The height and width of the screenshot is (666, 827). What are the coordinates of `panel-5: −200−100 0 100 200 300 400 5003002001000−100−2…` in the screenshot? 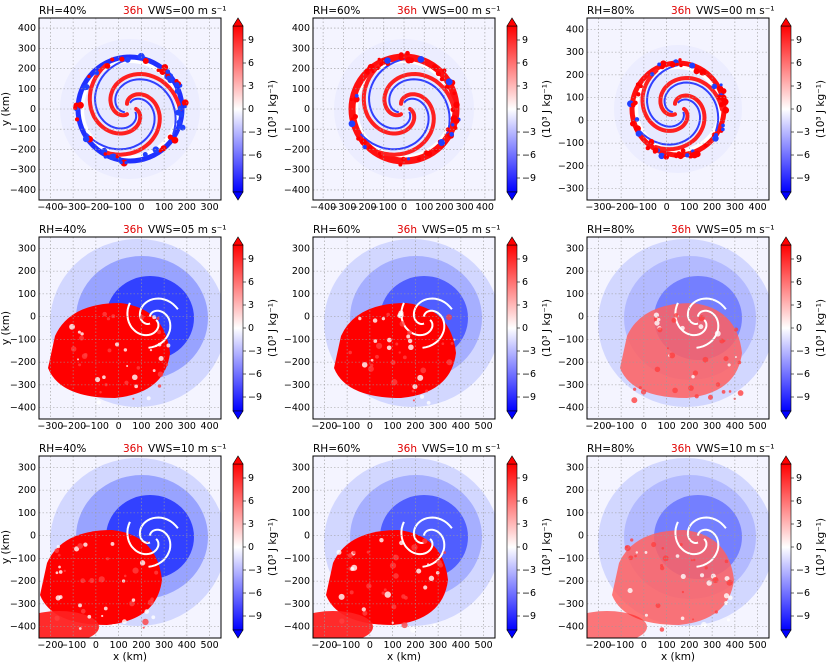 It's located at (418, 328).